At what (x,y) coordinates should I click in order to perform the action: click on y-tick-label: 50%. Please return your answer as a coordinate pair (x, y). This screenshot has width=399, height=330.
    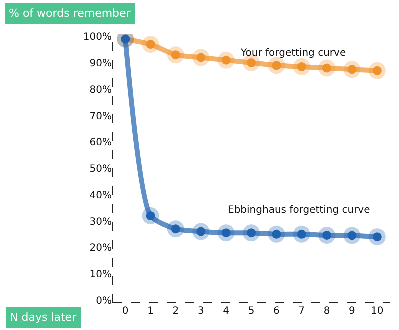
    Looking at the image, I should click on (101, 169).